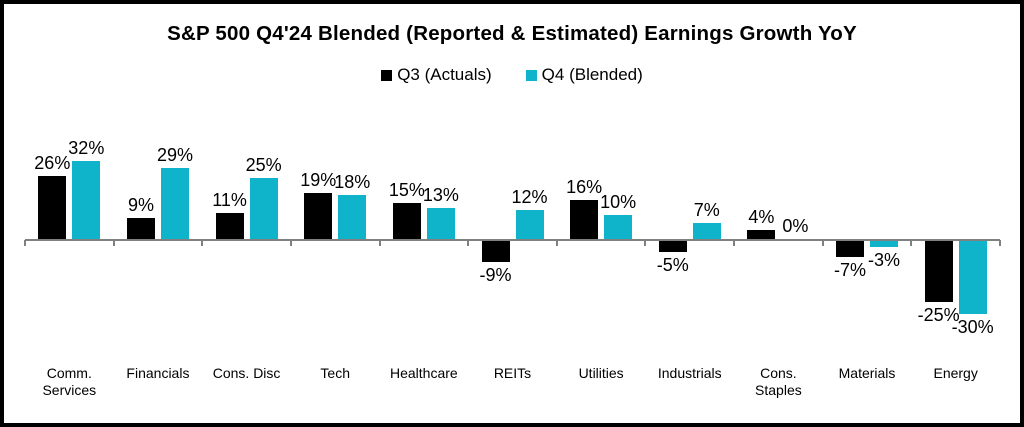 The height and width of the screenshot is (427, 1024). What do you see at coordinates (246, 373) in the screenshot?
I see `category-label: Cons. Disc` at bounding box center [246, 373].